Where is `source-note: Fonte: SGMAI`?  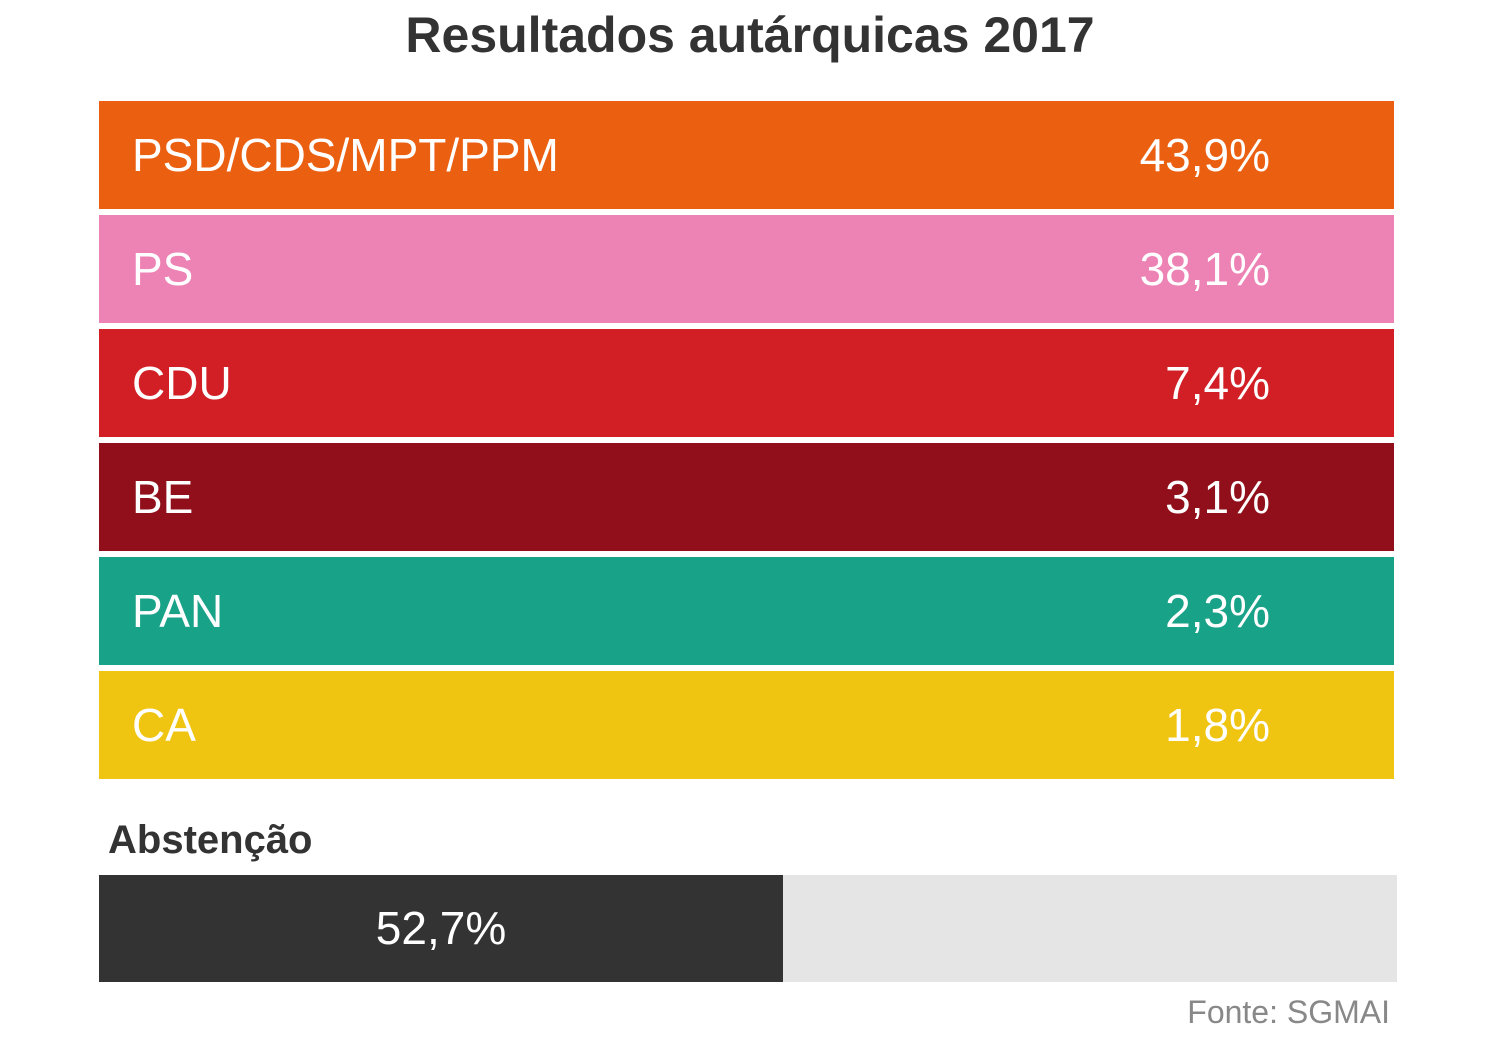
source-note: Fonte: SGMAI is located at coordinates (1288, 1012).